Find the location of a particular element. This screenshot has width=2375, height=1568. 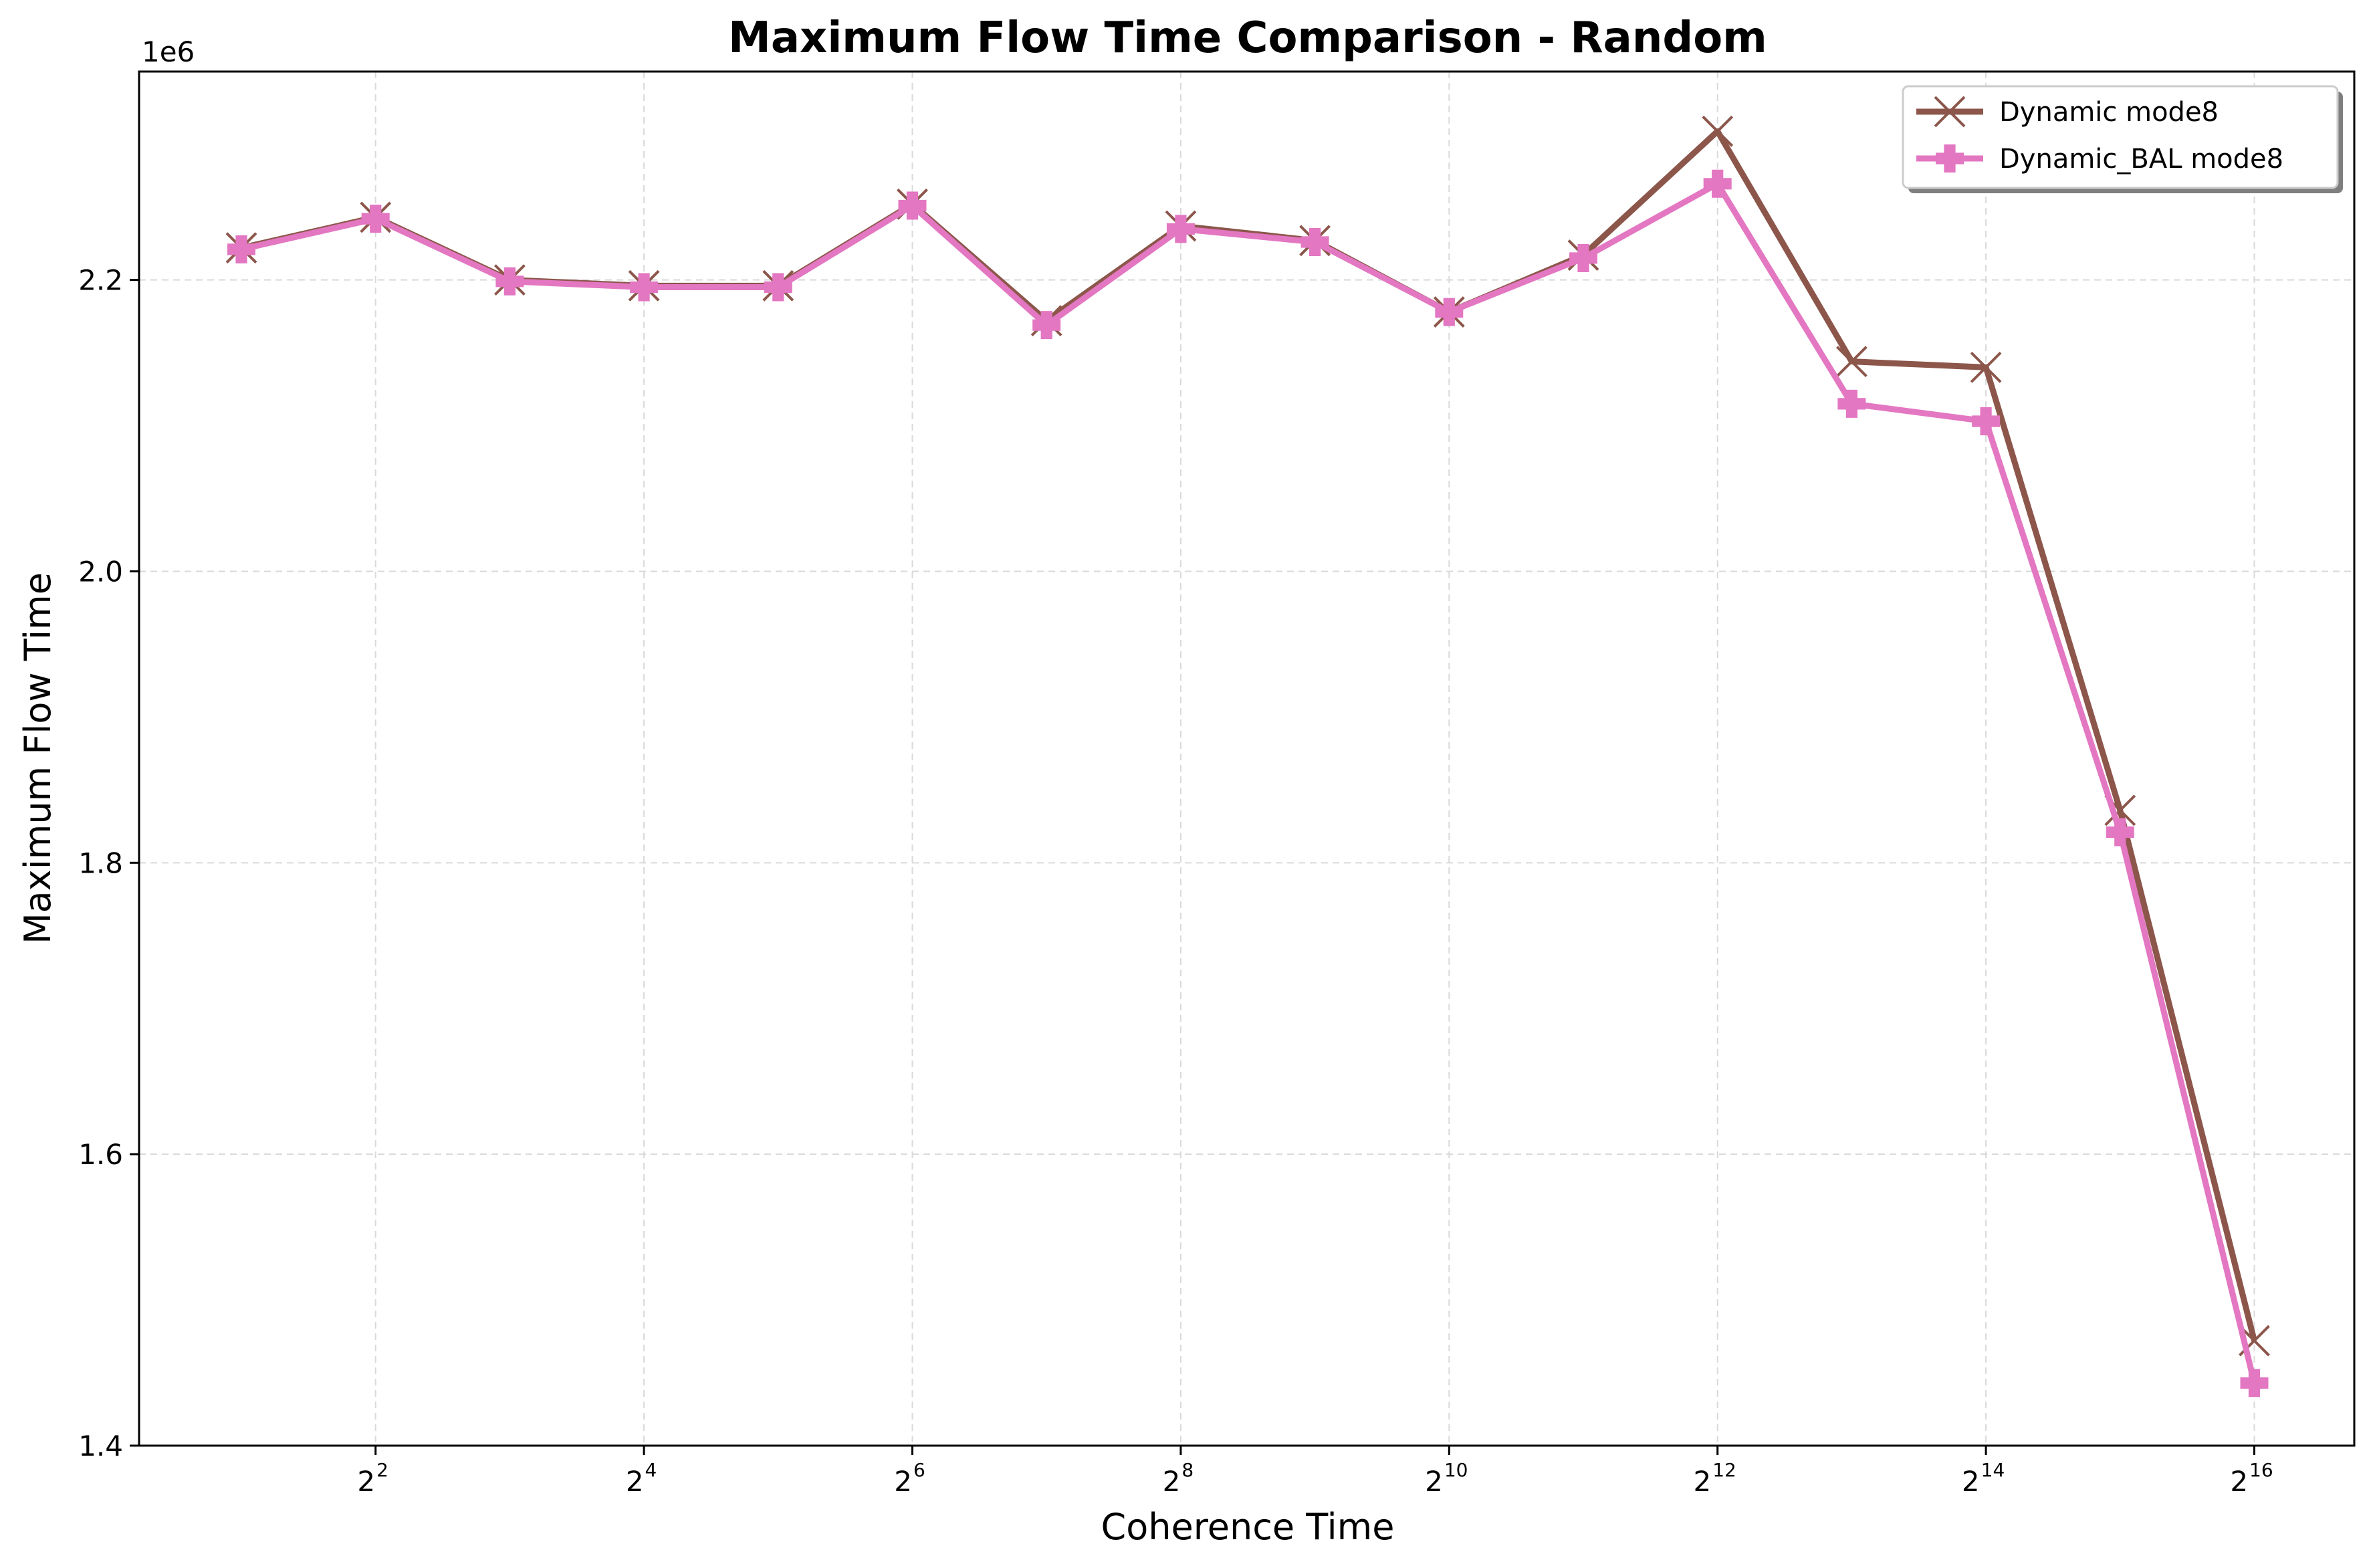

legend-item-2: Dynamic_BAL mode8 is located at coordinates (2100, 159).